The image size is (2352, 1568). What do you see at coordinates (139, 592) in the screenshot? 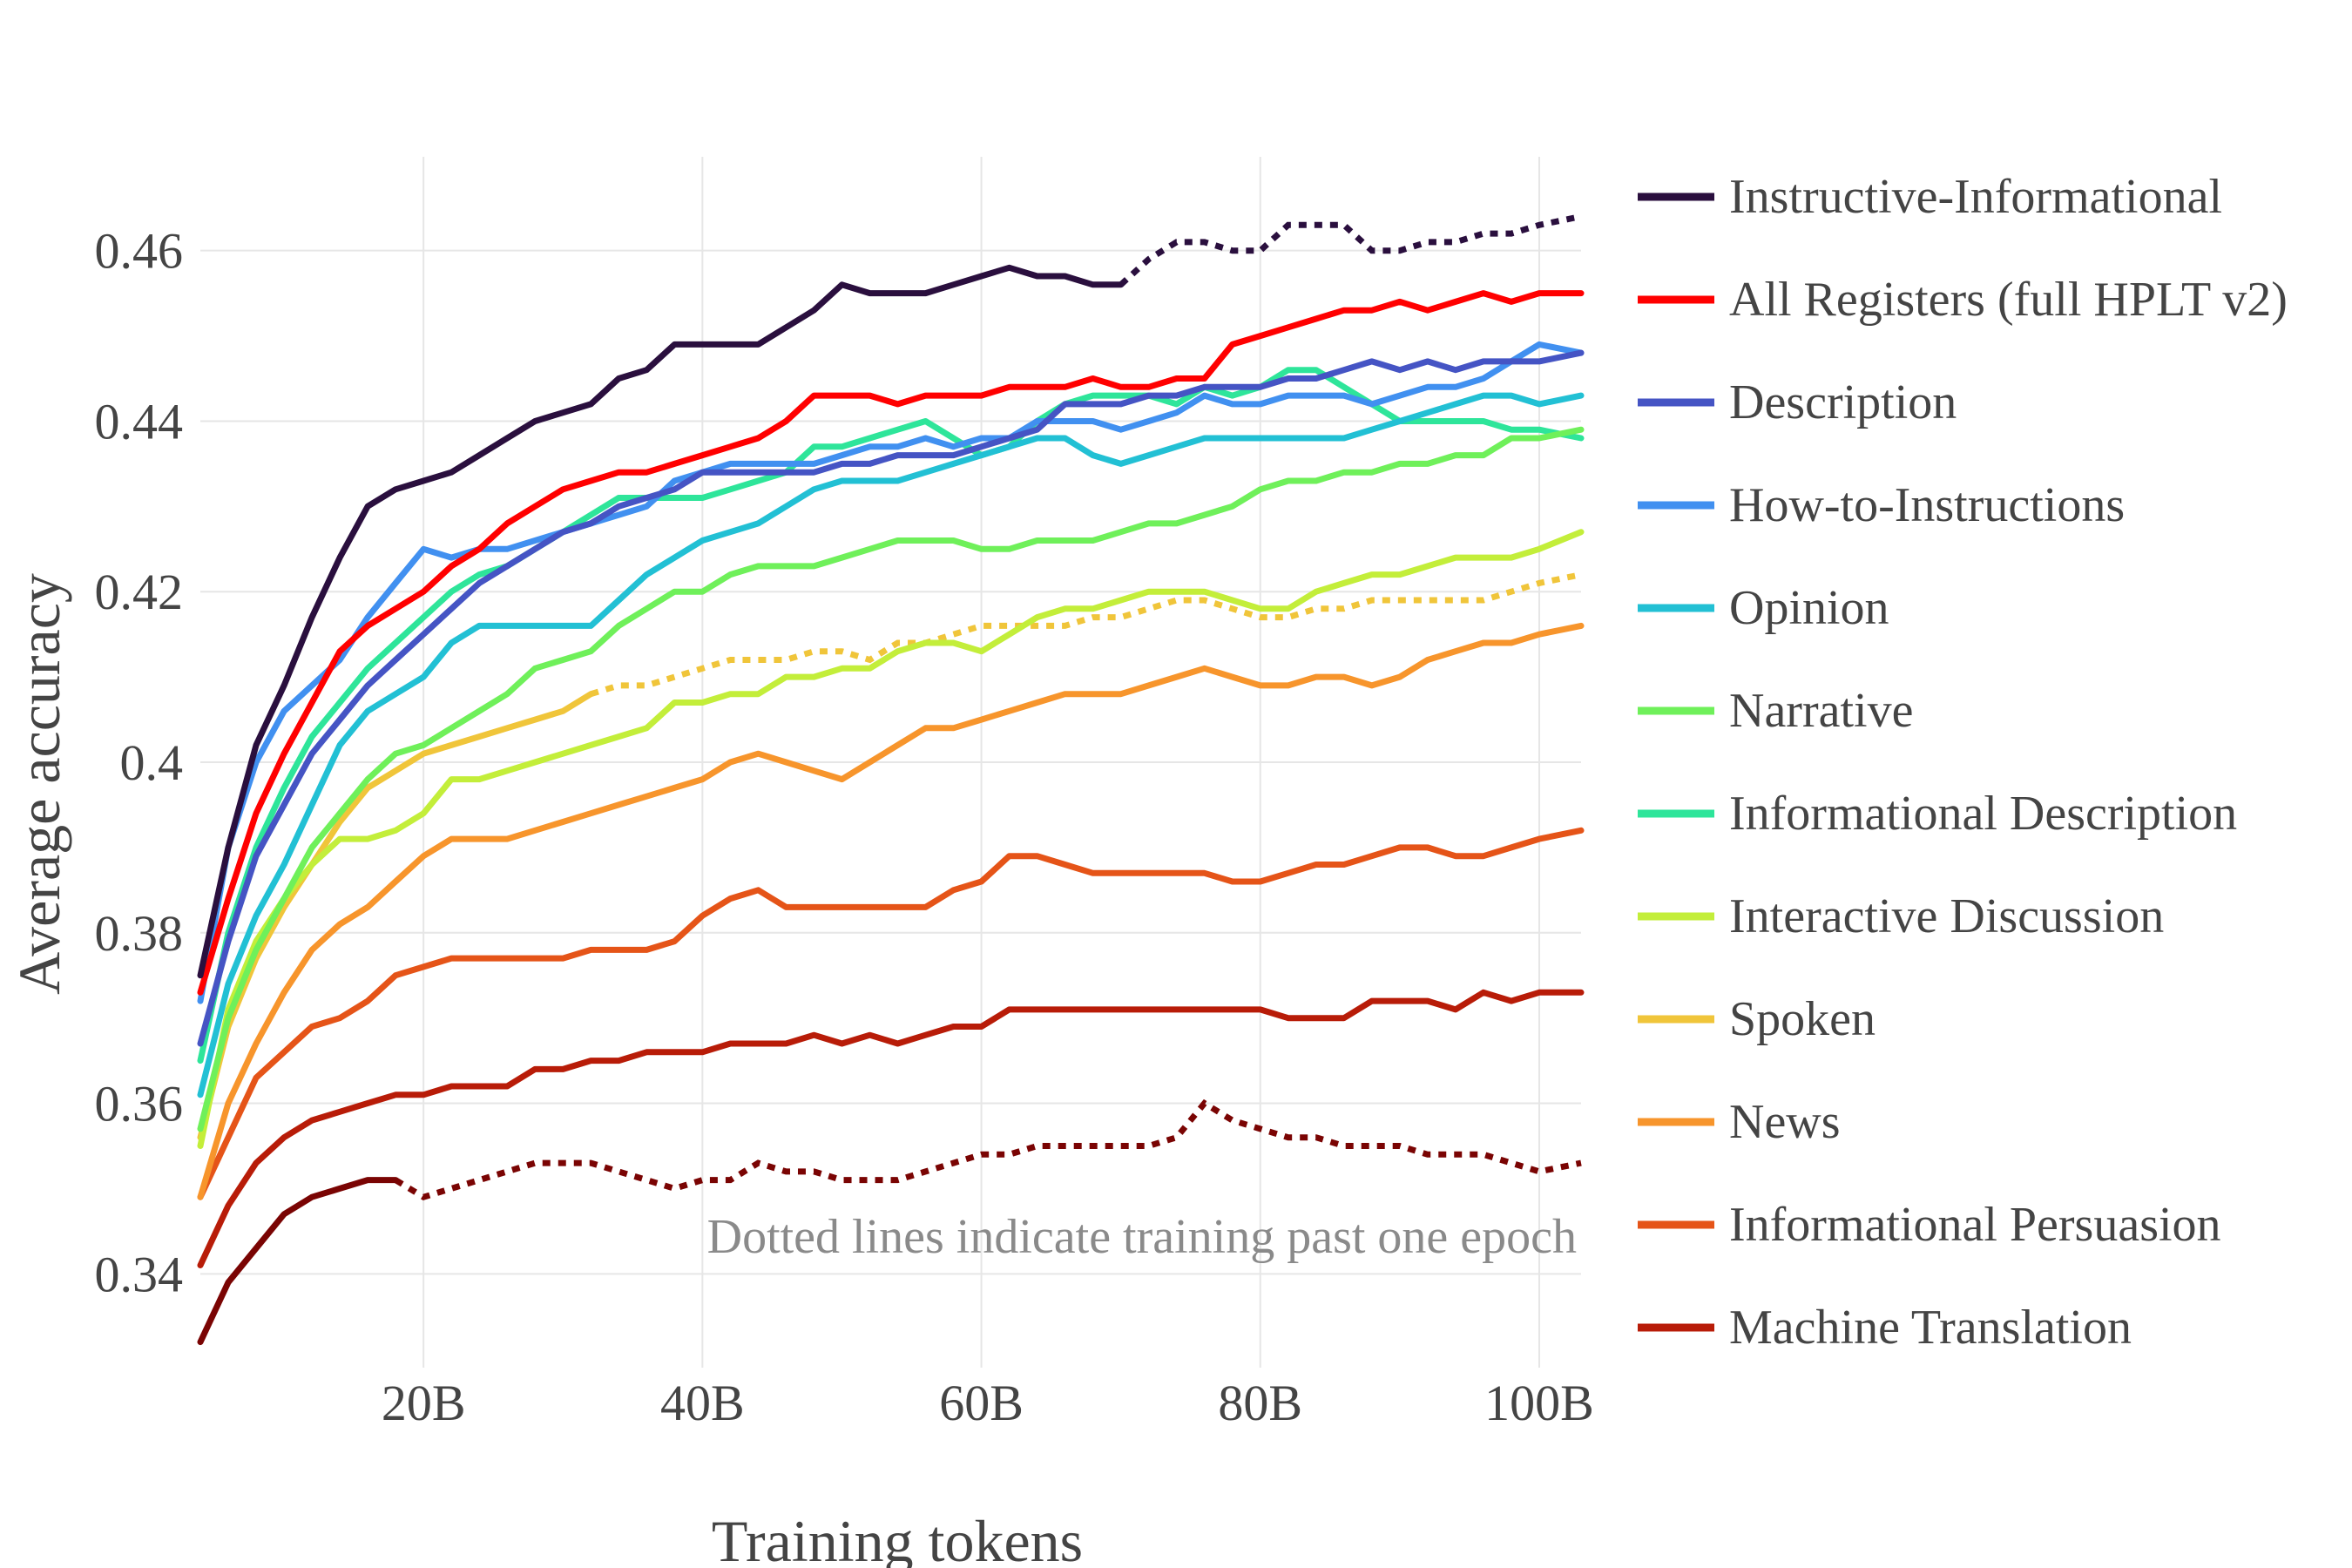
I see `y-tick-label: 0.42` at bounding box center [139, 592].